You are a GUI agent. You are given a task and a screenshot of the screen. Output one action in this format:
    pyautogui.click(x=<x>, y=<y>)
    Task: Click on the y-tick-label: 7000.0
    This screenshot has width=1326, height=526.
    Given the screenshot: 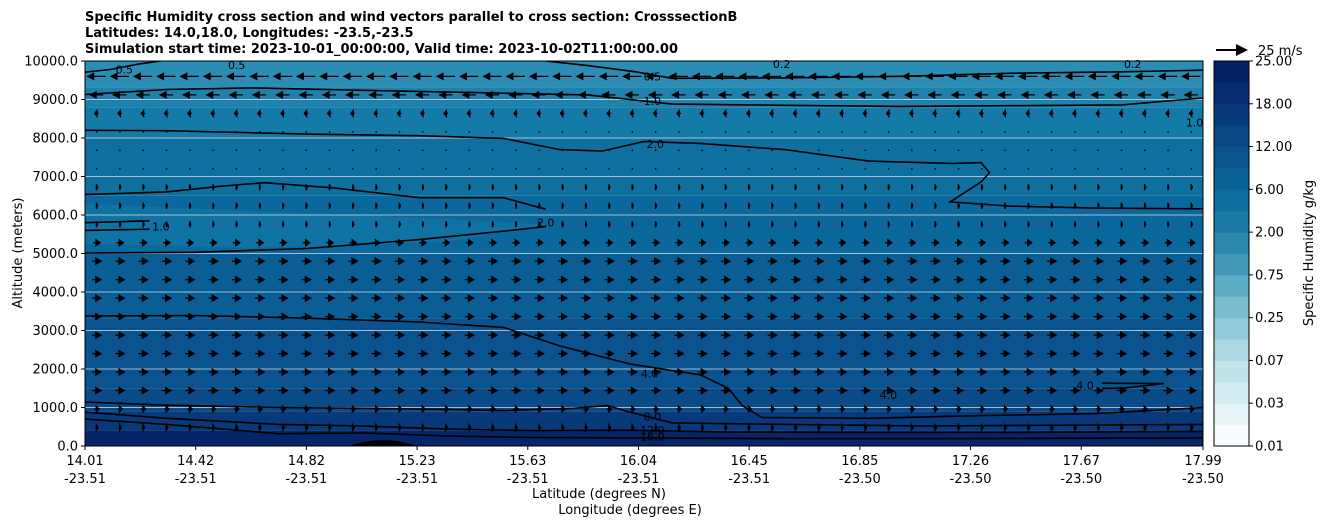 What is the action you would take?
    pyautogui.click(x=56, y=177)
    